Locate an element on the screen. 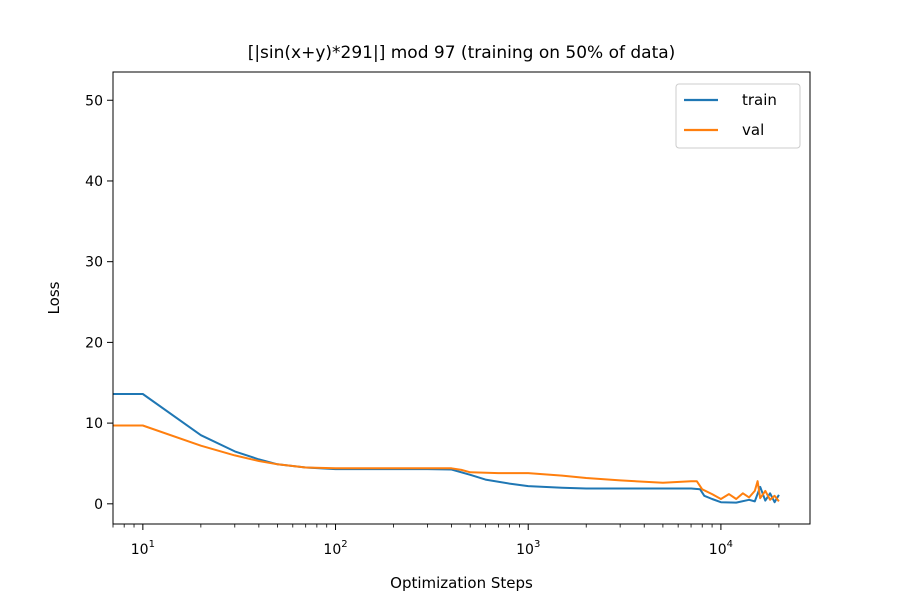 This screenshot has width=900, height=600. y-tick-label: 40 is located at coordinates (94, 182).